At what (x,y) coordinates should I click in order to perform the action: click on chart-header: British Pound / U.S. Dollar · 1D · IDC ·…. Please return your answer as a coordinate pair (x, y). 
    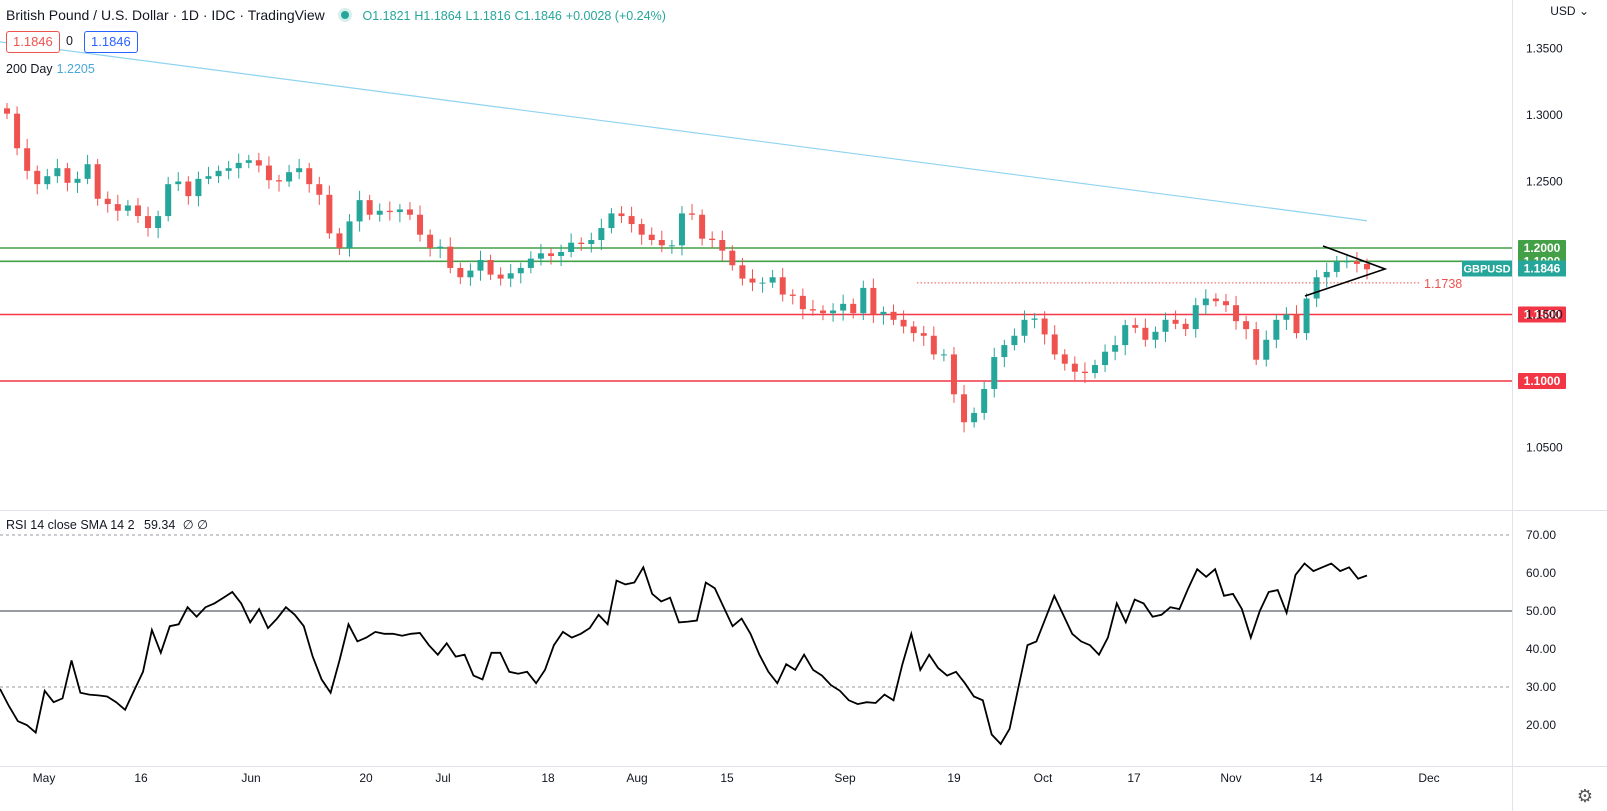
    Looking at the image, I should click on (336, 15).